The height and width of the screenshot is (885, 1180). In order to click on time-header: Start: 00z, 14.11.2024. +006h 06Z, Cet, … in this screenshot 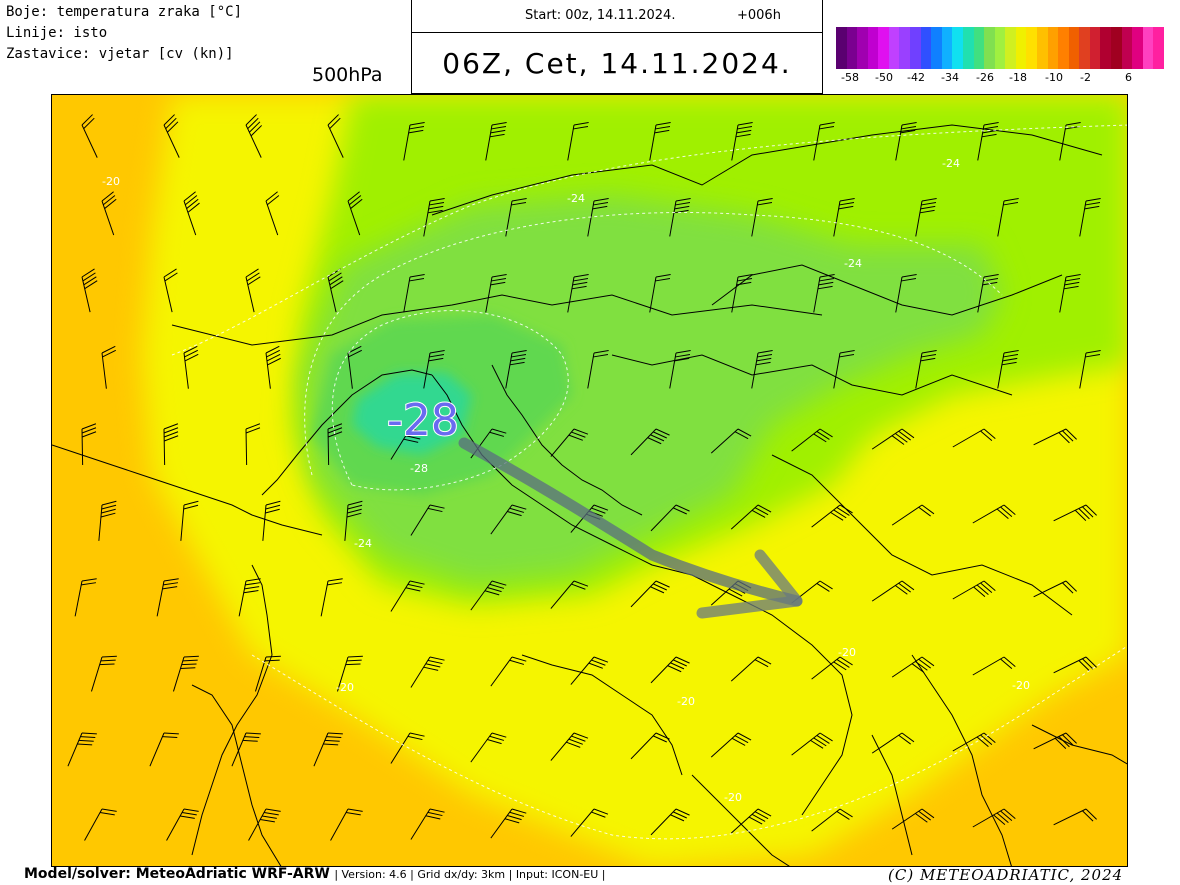, I will do `click(617, 47)`.